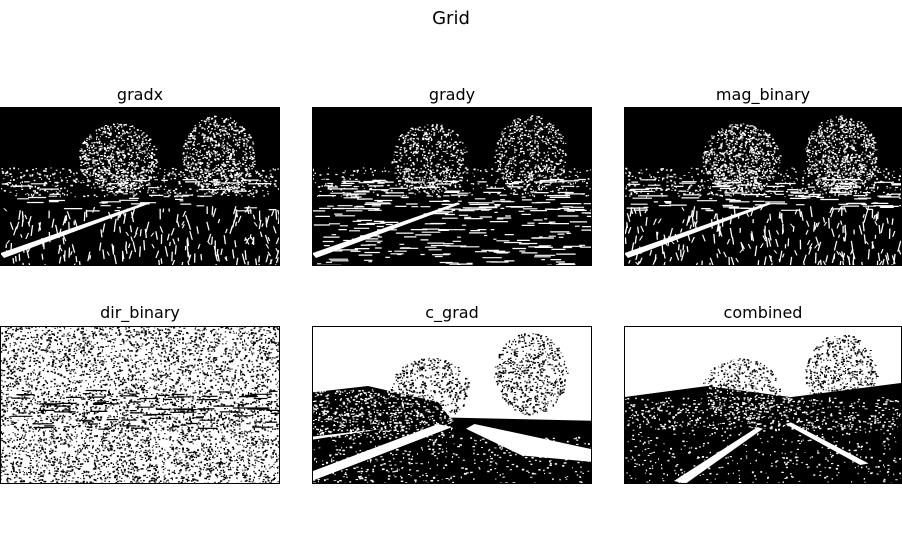  Describe the element at coordinates (452, 94) in the screenshot. I see `panel-title-grady: grady` at that location.